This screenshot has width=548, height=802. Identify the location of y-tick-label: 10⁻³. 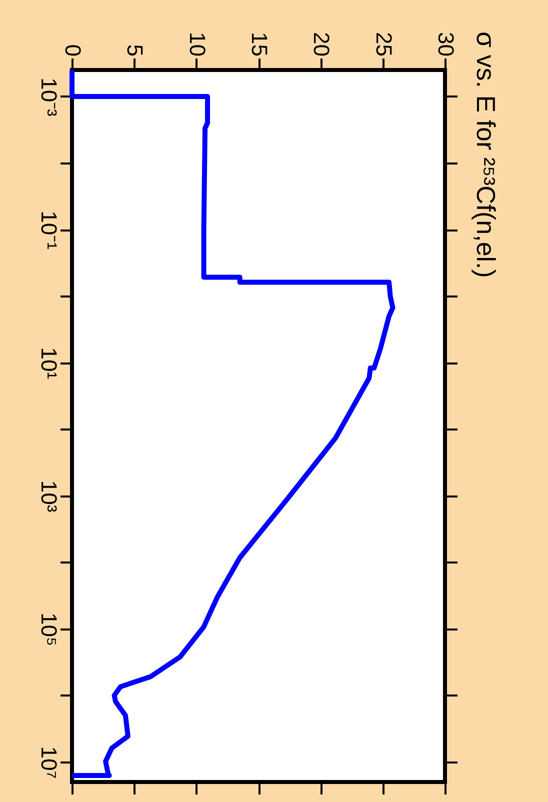
(49, 97).